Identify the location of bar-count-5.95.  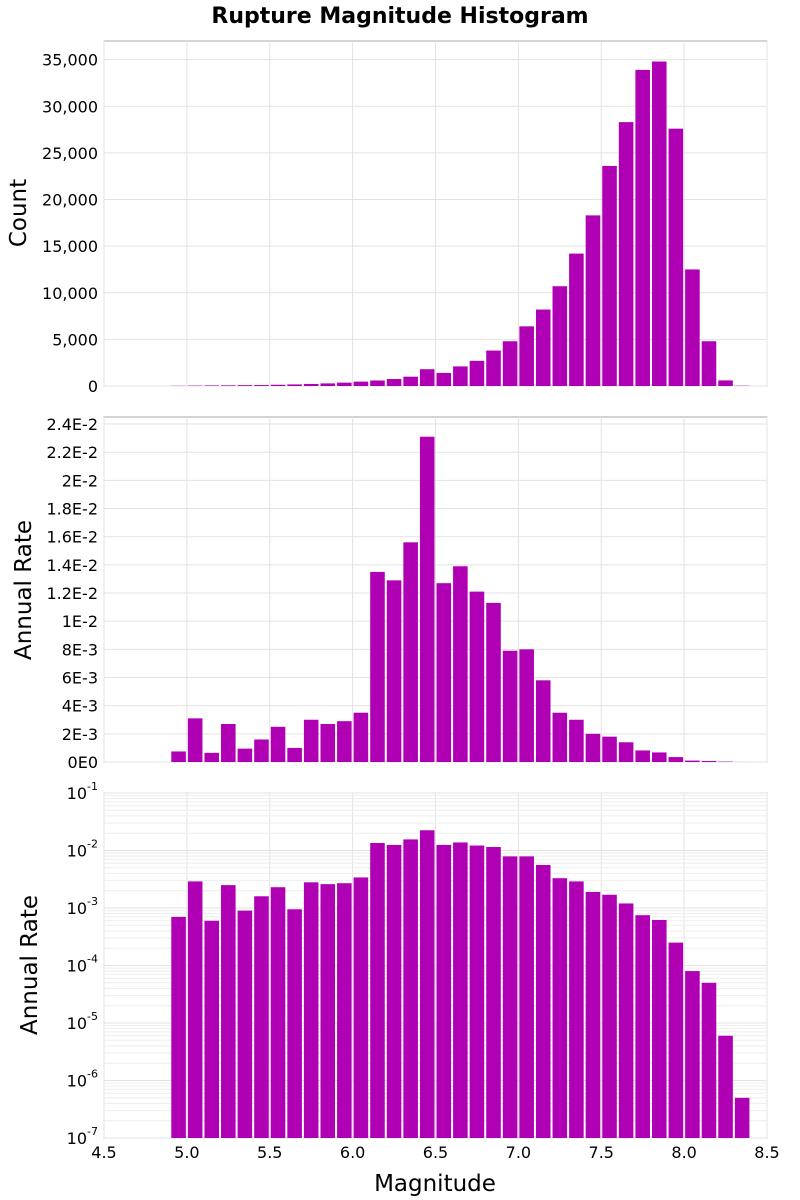
(344, 384).